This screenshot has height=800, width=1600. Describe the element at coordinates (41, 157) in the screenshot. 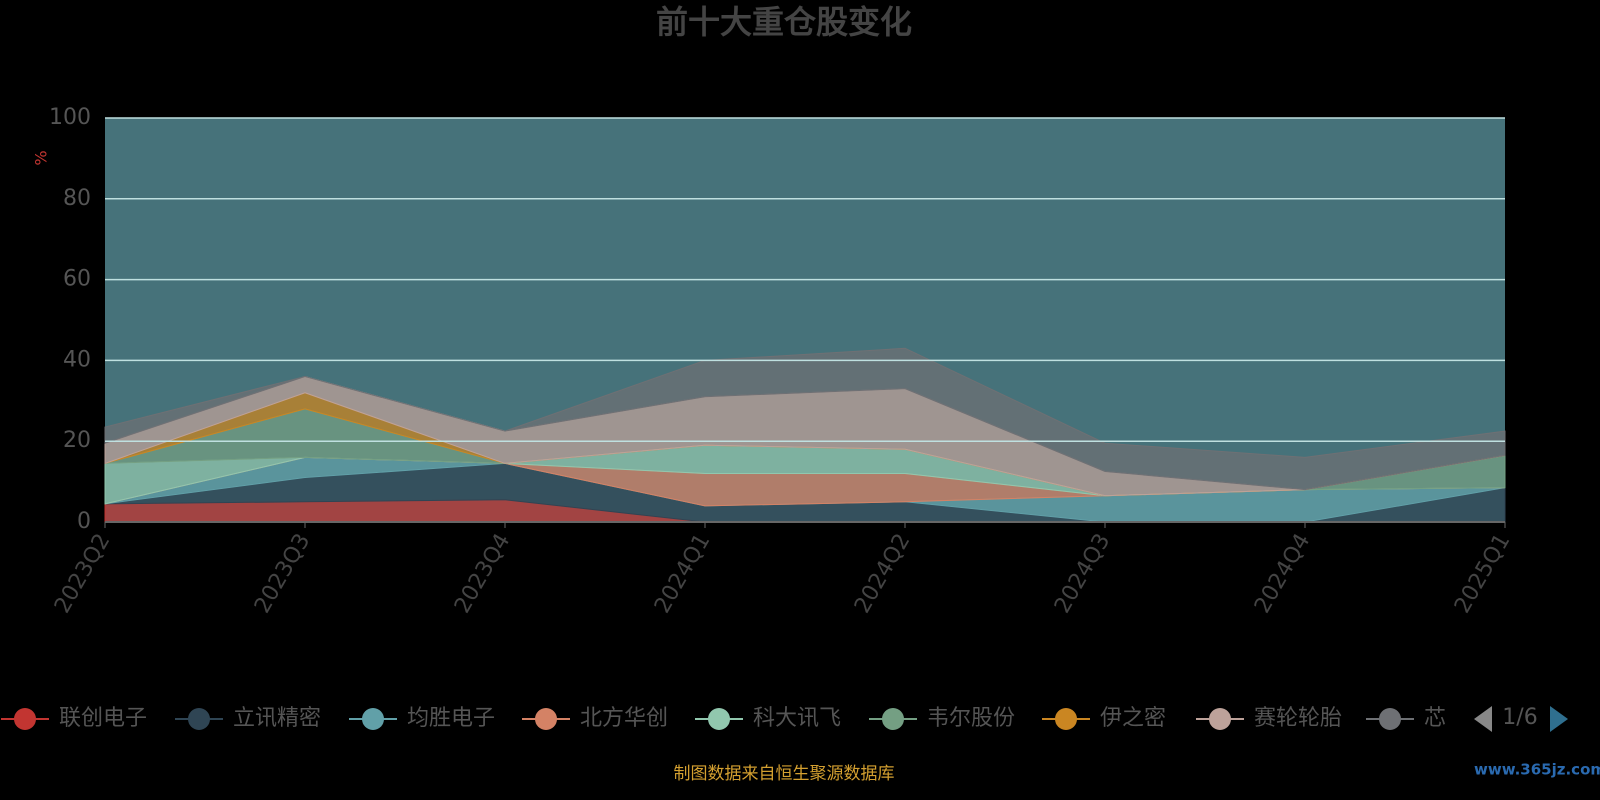

I see `y-axis-label: %` at that location.